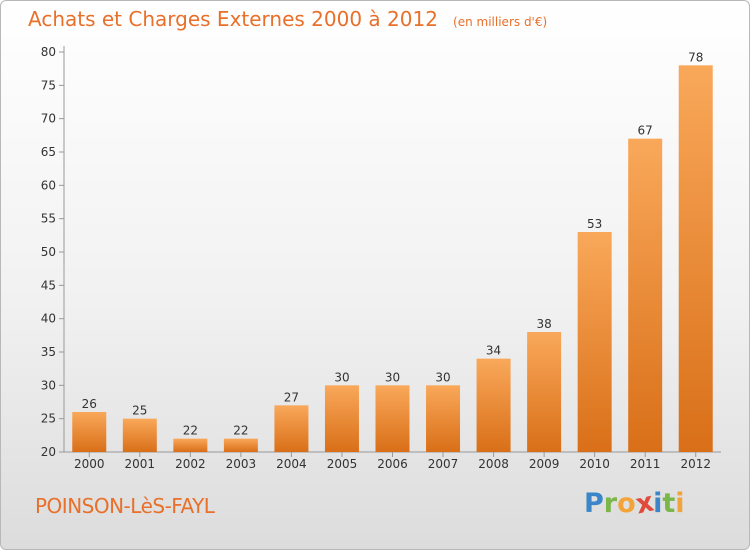 Image resolution: width=750 pixels, height=550 pixels. Describe the element at coordinates (48, 185) in the screenshot. I see `y-tick-label: 60` at that location.